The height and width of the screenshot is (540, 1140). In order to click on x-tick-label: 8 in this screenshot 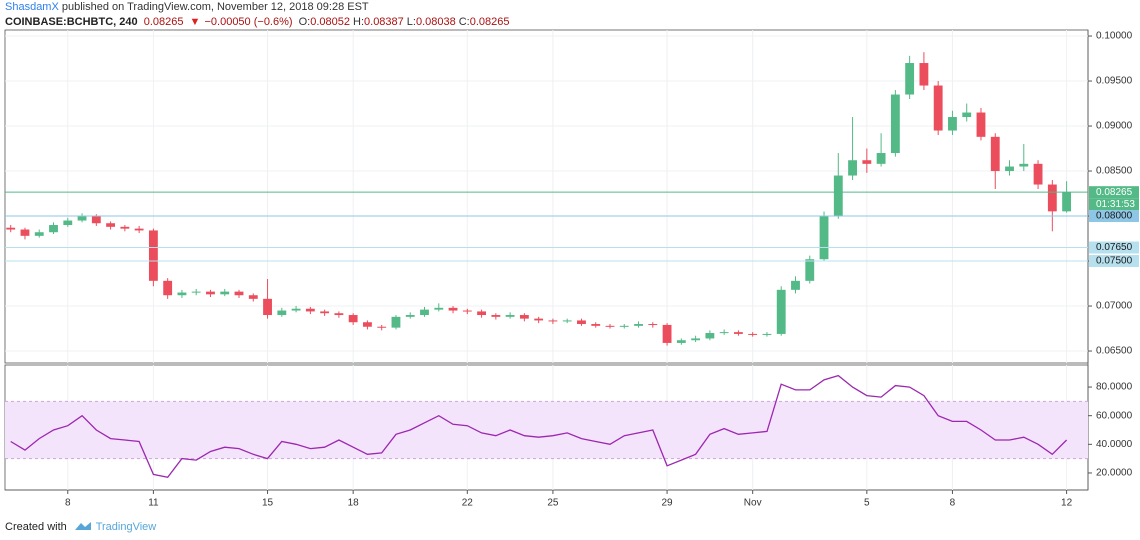, I will do `click(68, 503)`.